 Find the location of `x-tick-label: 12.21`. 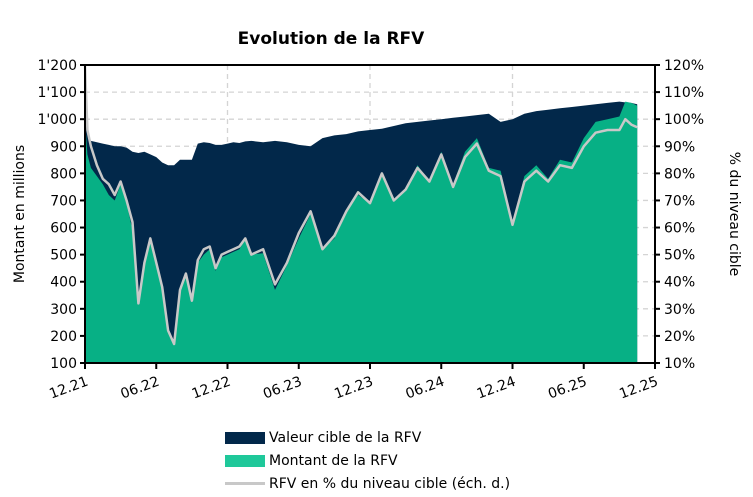

x-tick-label: 12.21 is located at coordinates (68, 388).